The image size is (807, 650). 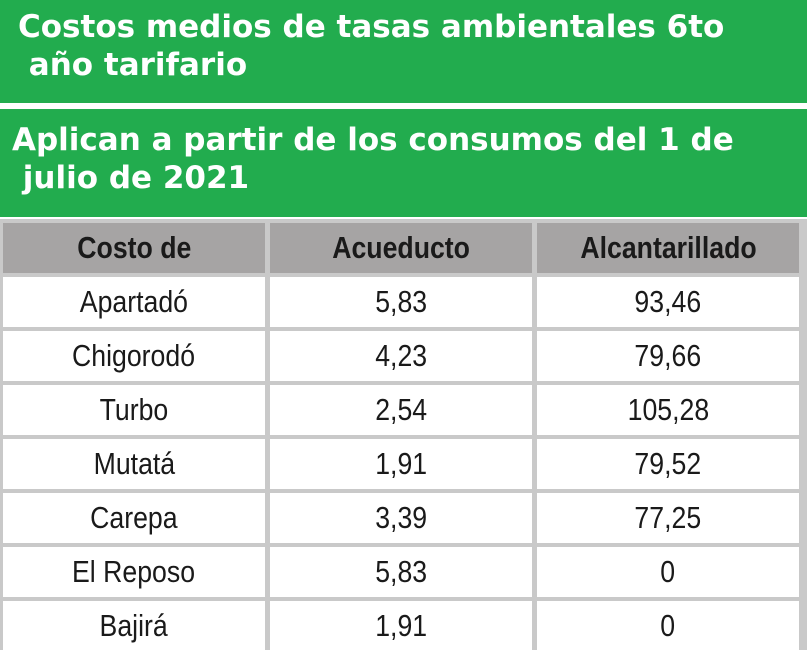 What do you see at coordinates (403, 106) in the screenshot?
I see `banner-separator` at bounding box center [403, 106].